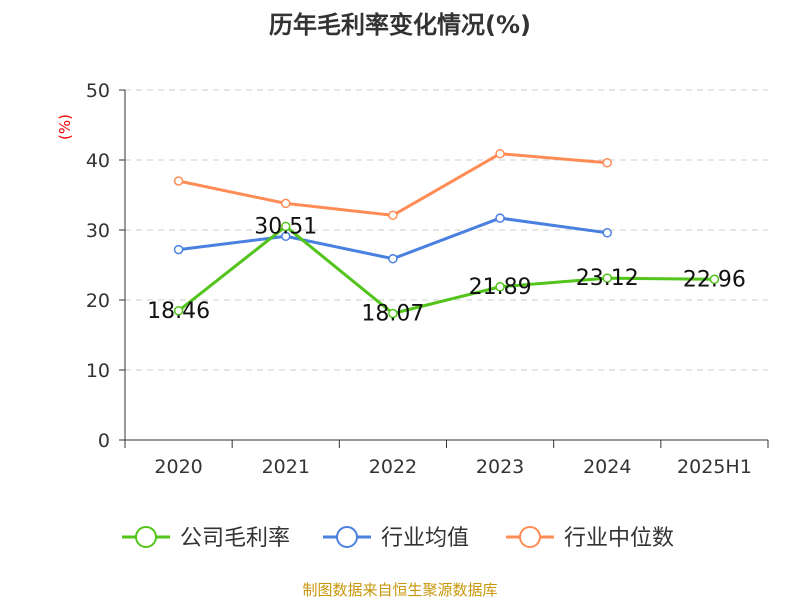  What do you see at coordinates (619, 538) in the screenshot?
I see `legend-label: 行业中位数` at bounding box center [619, 538].